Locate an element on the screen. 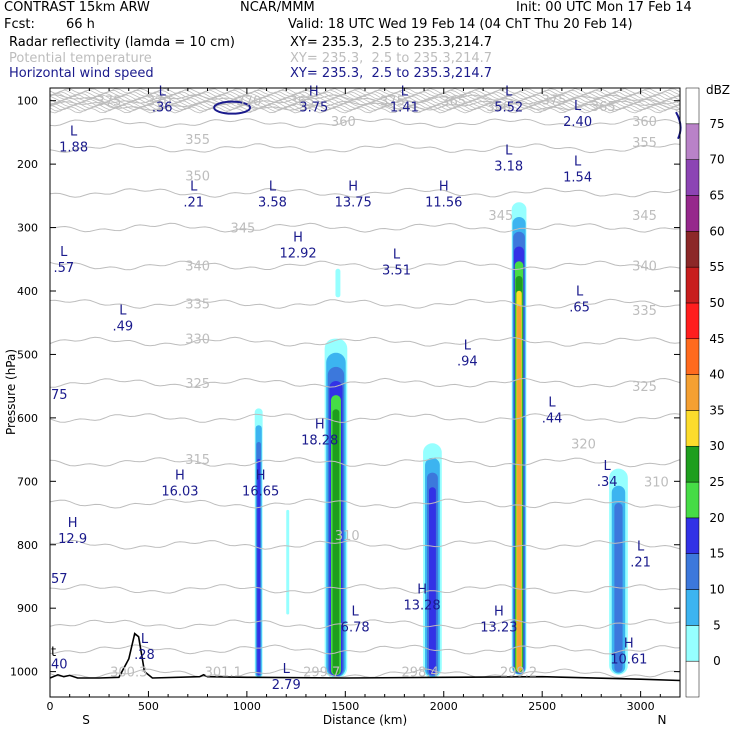 Image resolution: width=740 pixels, height=740 pixels. y-tick-label: 500 is located at coordinates (27, 354).